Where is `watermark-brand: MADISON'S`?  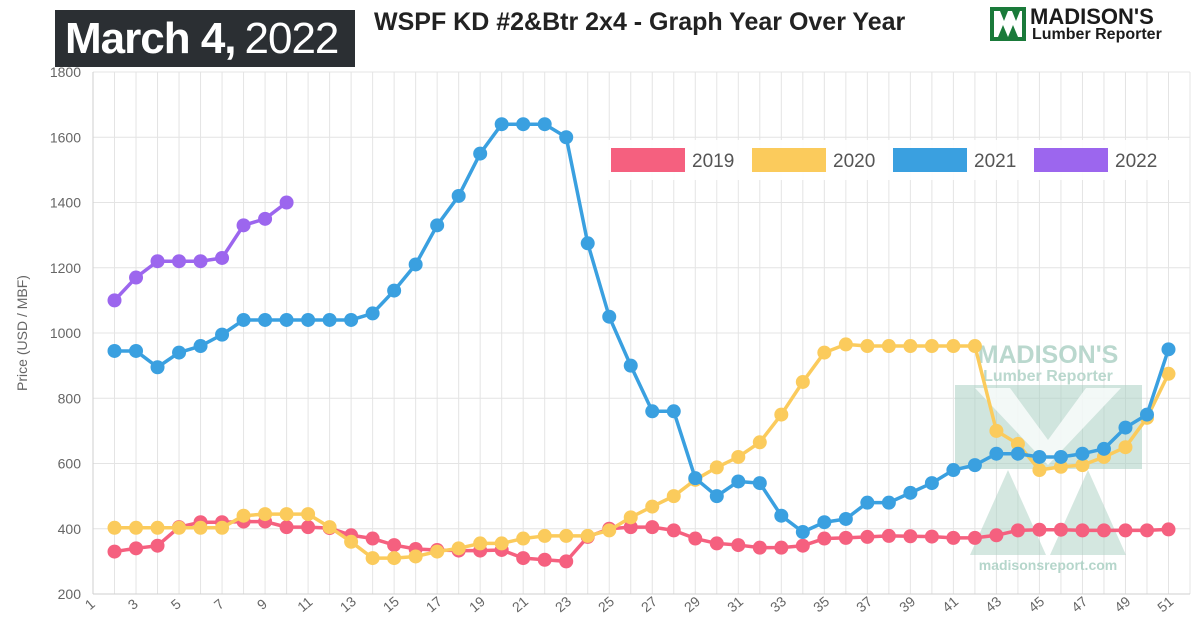 watermark-brand: MADISON'S is located at coordinates (1048, 355).